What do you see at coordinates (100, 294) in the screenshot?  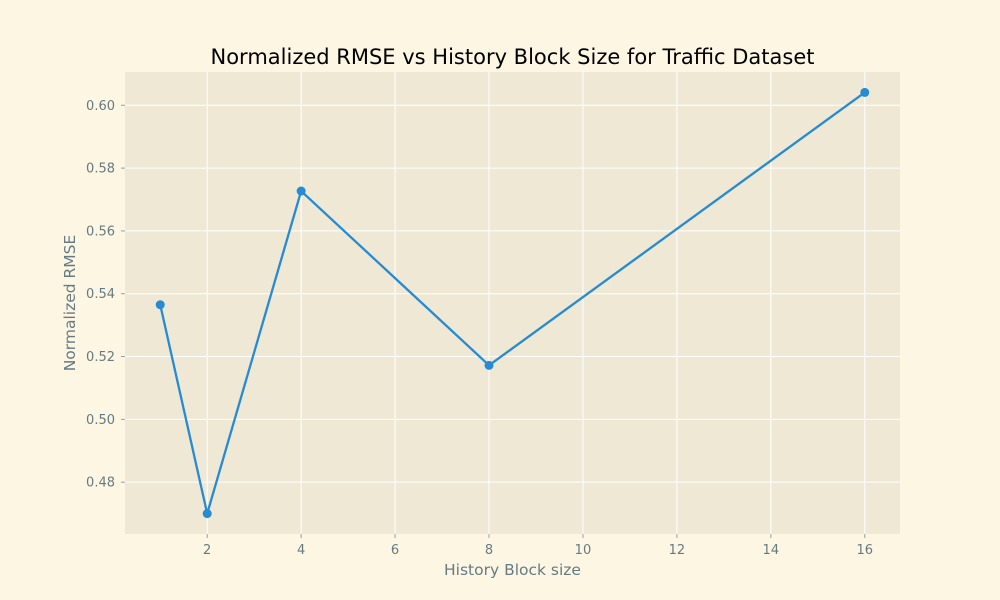 I see `y-tick-label: 0.54` at bounding box center [100, 294].